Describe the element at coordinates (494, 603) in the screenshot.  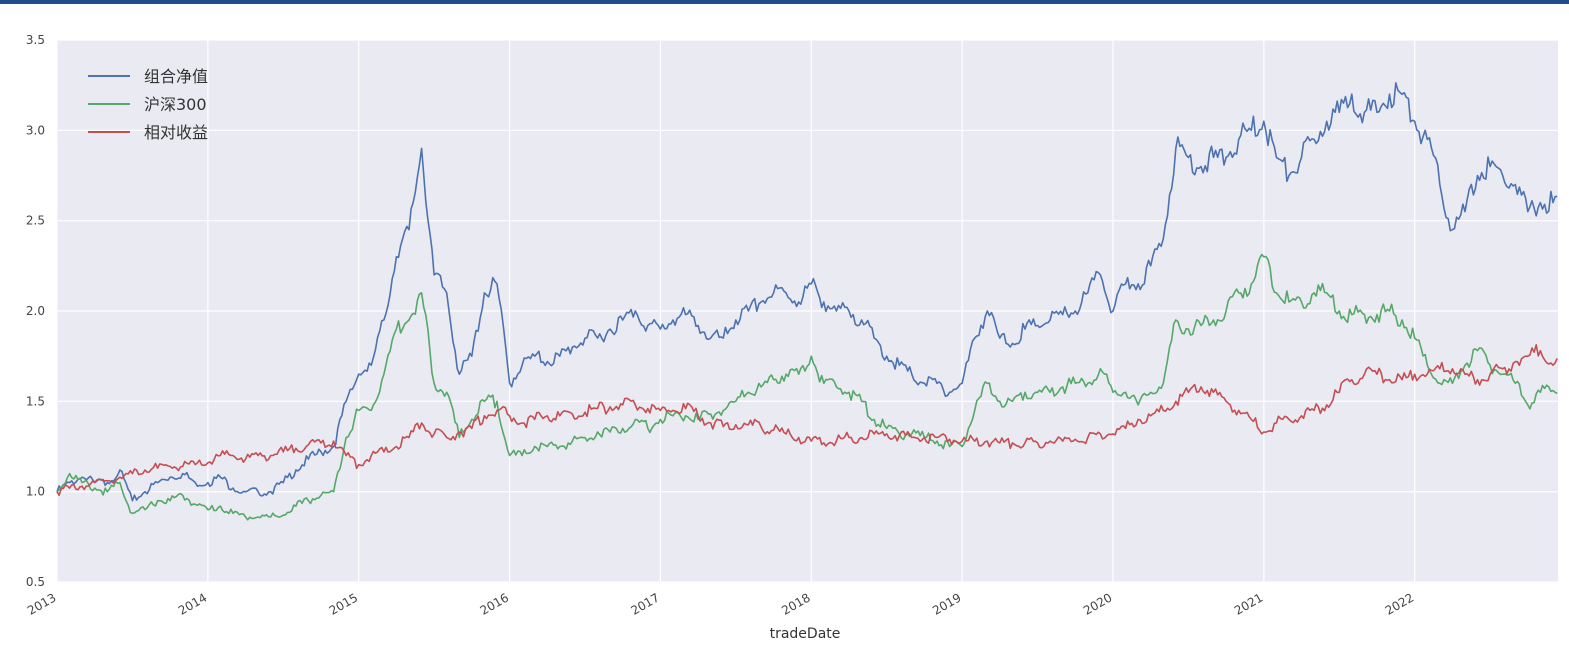
I see `x-tick-label: 2016` at that location.